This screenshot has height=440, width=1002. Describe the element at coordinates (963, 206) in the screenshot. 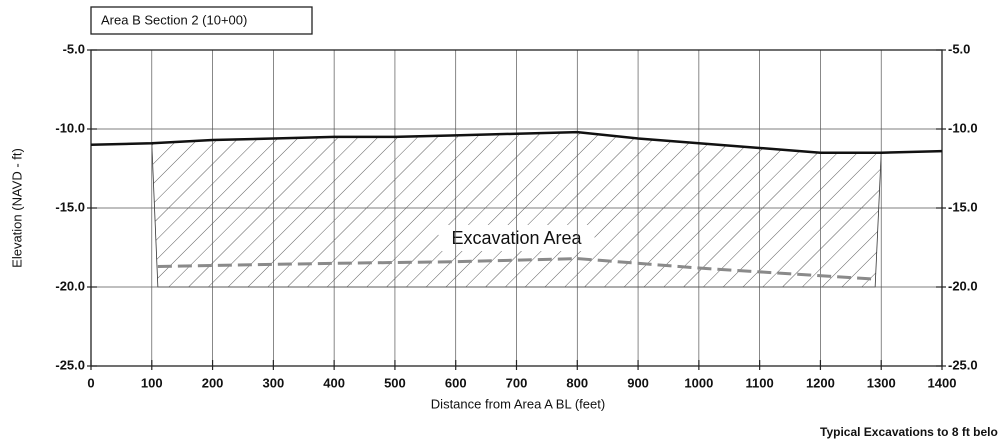

I see `y2-tick-label: -15.0` at that location.